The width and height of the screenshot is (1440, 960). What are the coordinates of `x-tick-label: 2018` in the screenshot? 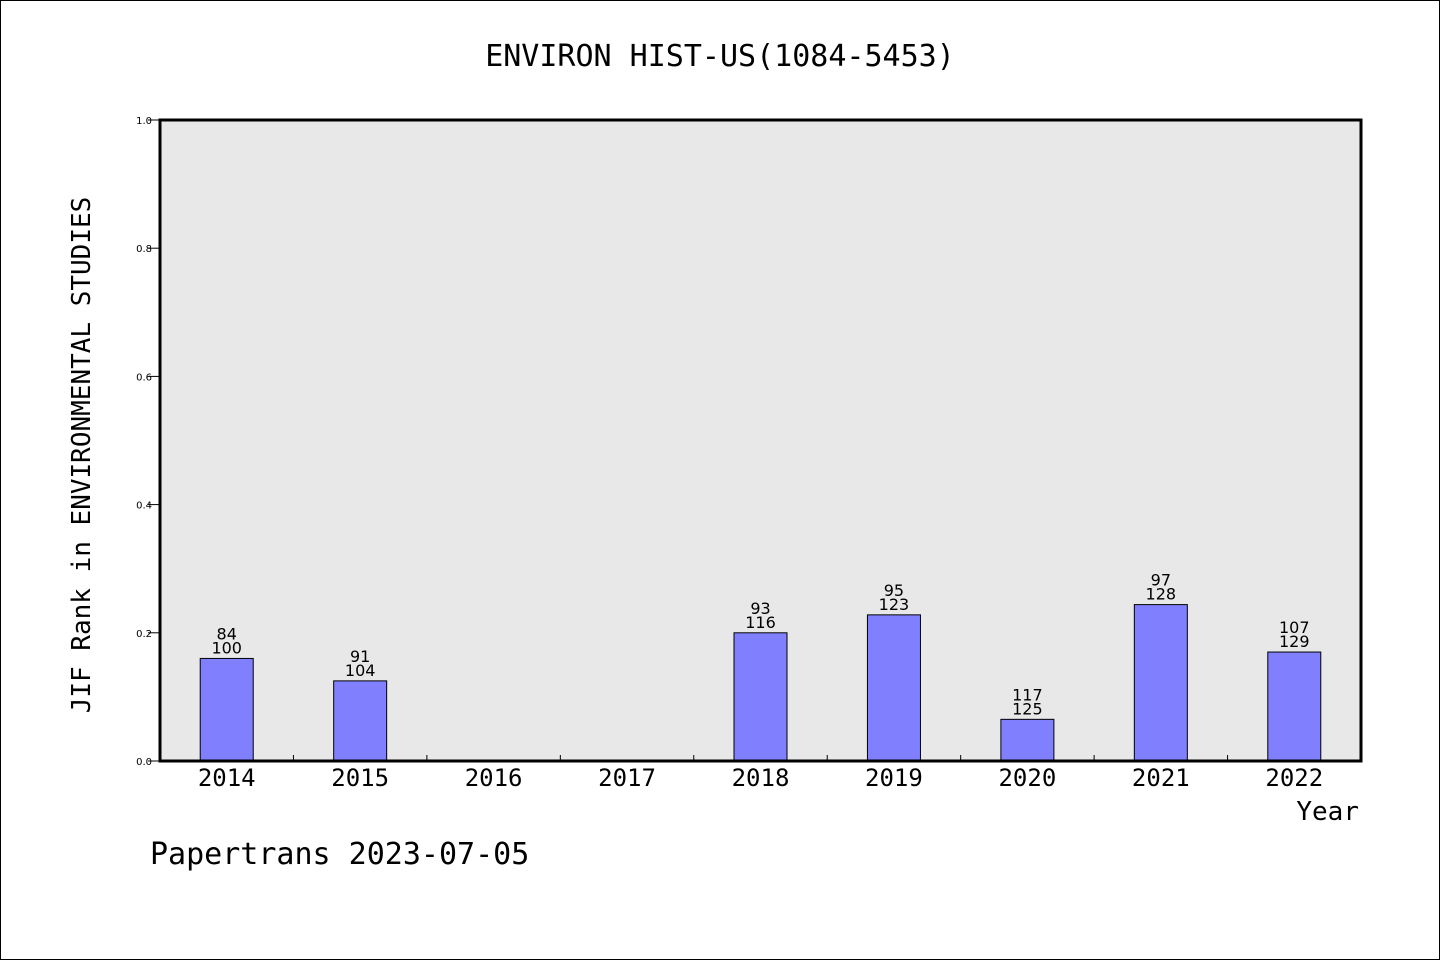 It's located at (761, 778).